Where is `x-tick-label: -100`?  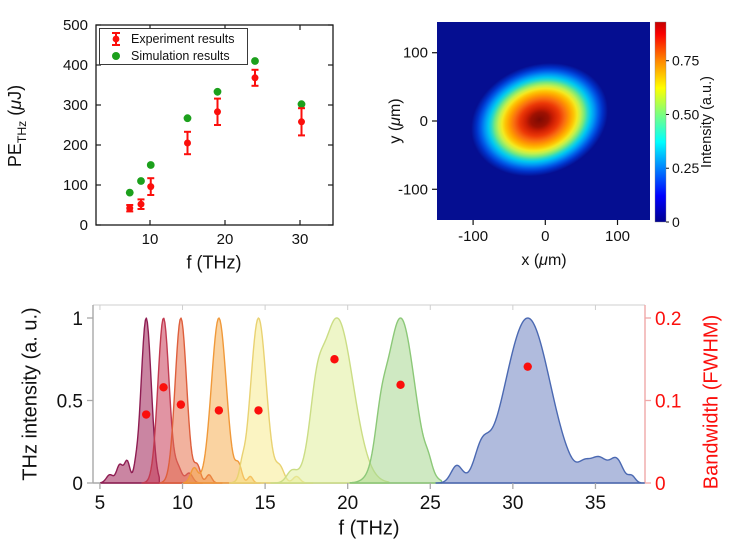
x-tick-label: -100 is located at coordinates (473, 236).